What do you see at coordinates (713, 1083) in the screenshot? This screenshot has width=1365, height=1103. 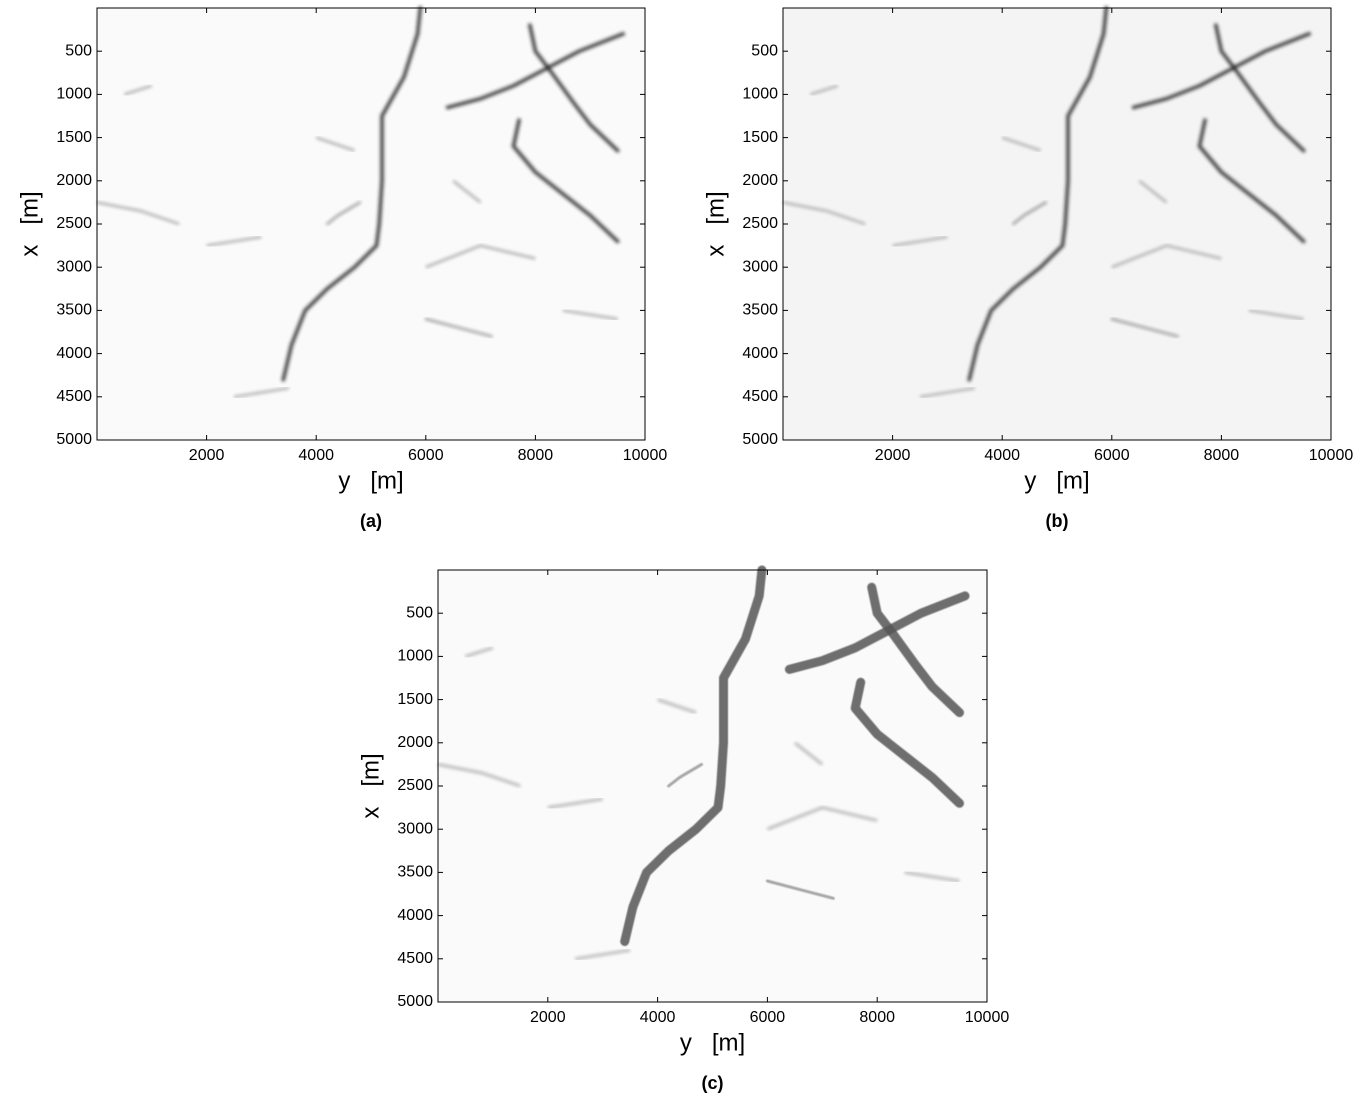 I see `panel-caption: (c)` at bounding box center [713, 1083].